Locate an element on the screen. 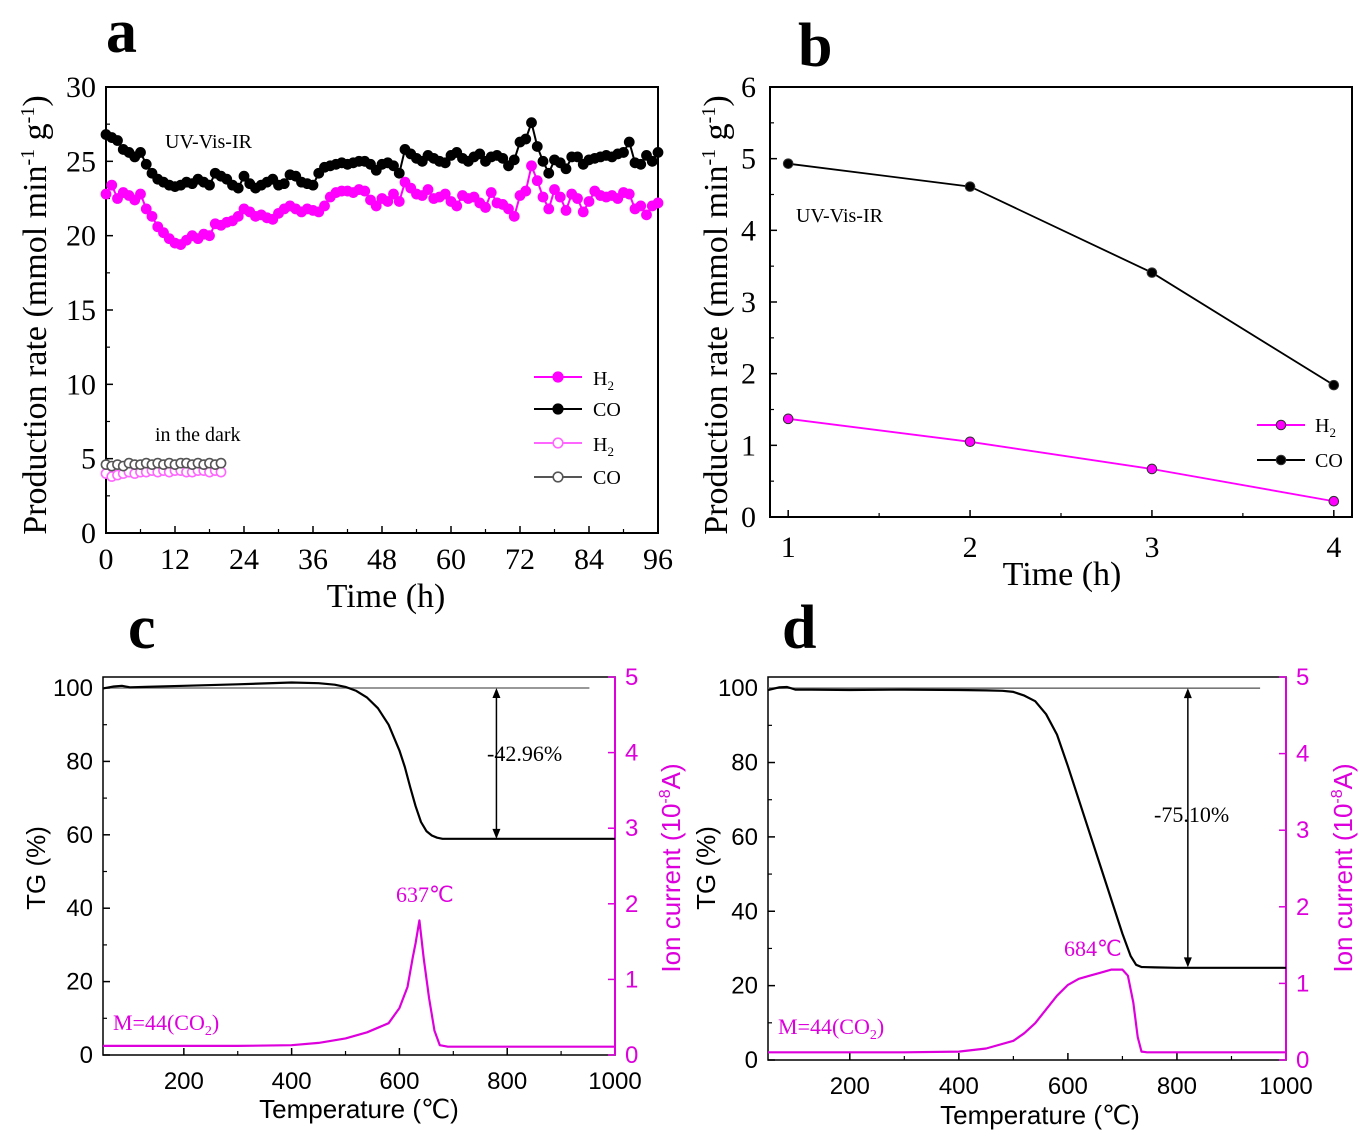 The width and height of the screenshot is (1372, 1140). panel-letter-b: b is located at coordinates (815, 46).